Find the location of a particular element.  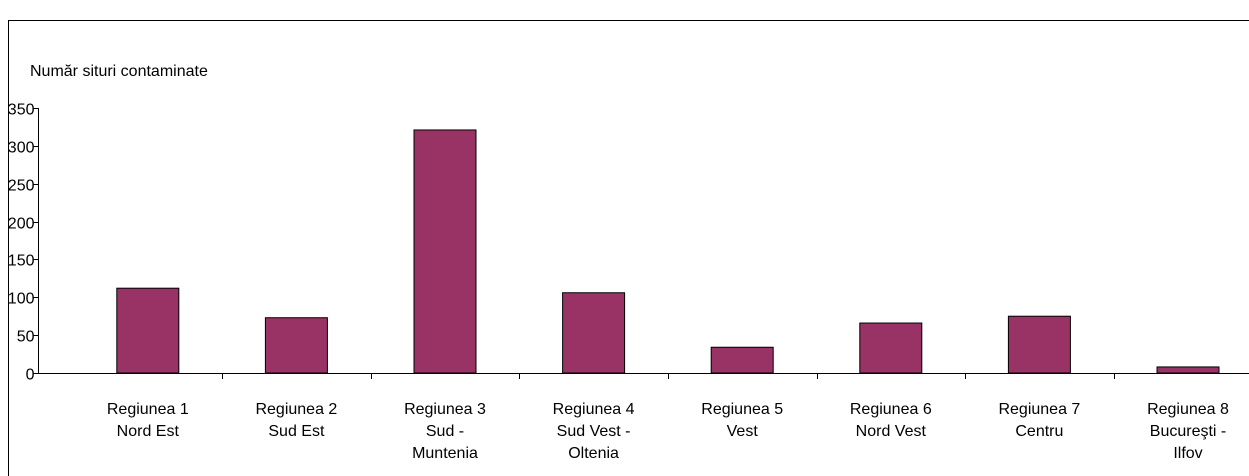

x-tick-label: Regiunea 6 Nord Vest is located at coordinates (891, 420).